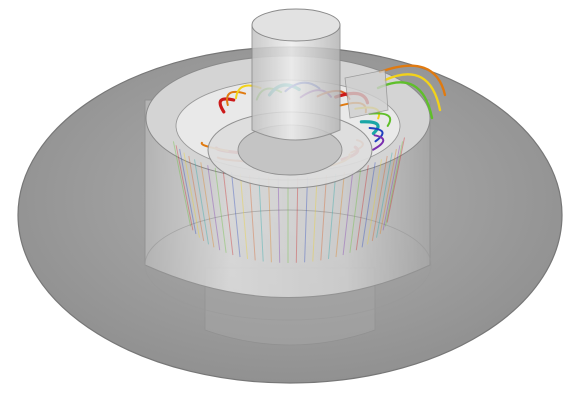  Describe the element at coordinates (288, 265) in the screenshot. I see `housing-bottom-rim` at that location.